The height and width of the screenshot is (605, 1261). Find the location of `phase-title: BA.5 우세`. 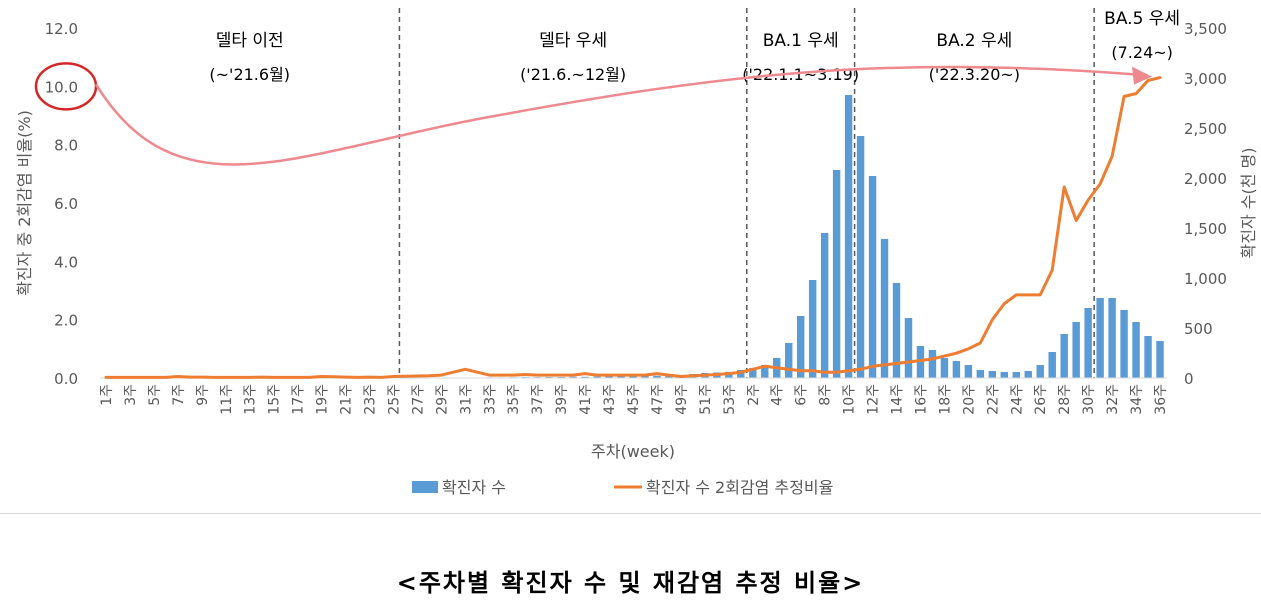

phase-title: BA.5 우세 is located at coordinates (1142, 19).